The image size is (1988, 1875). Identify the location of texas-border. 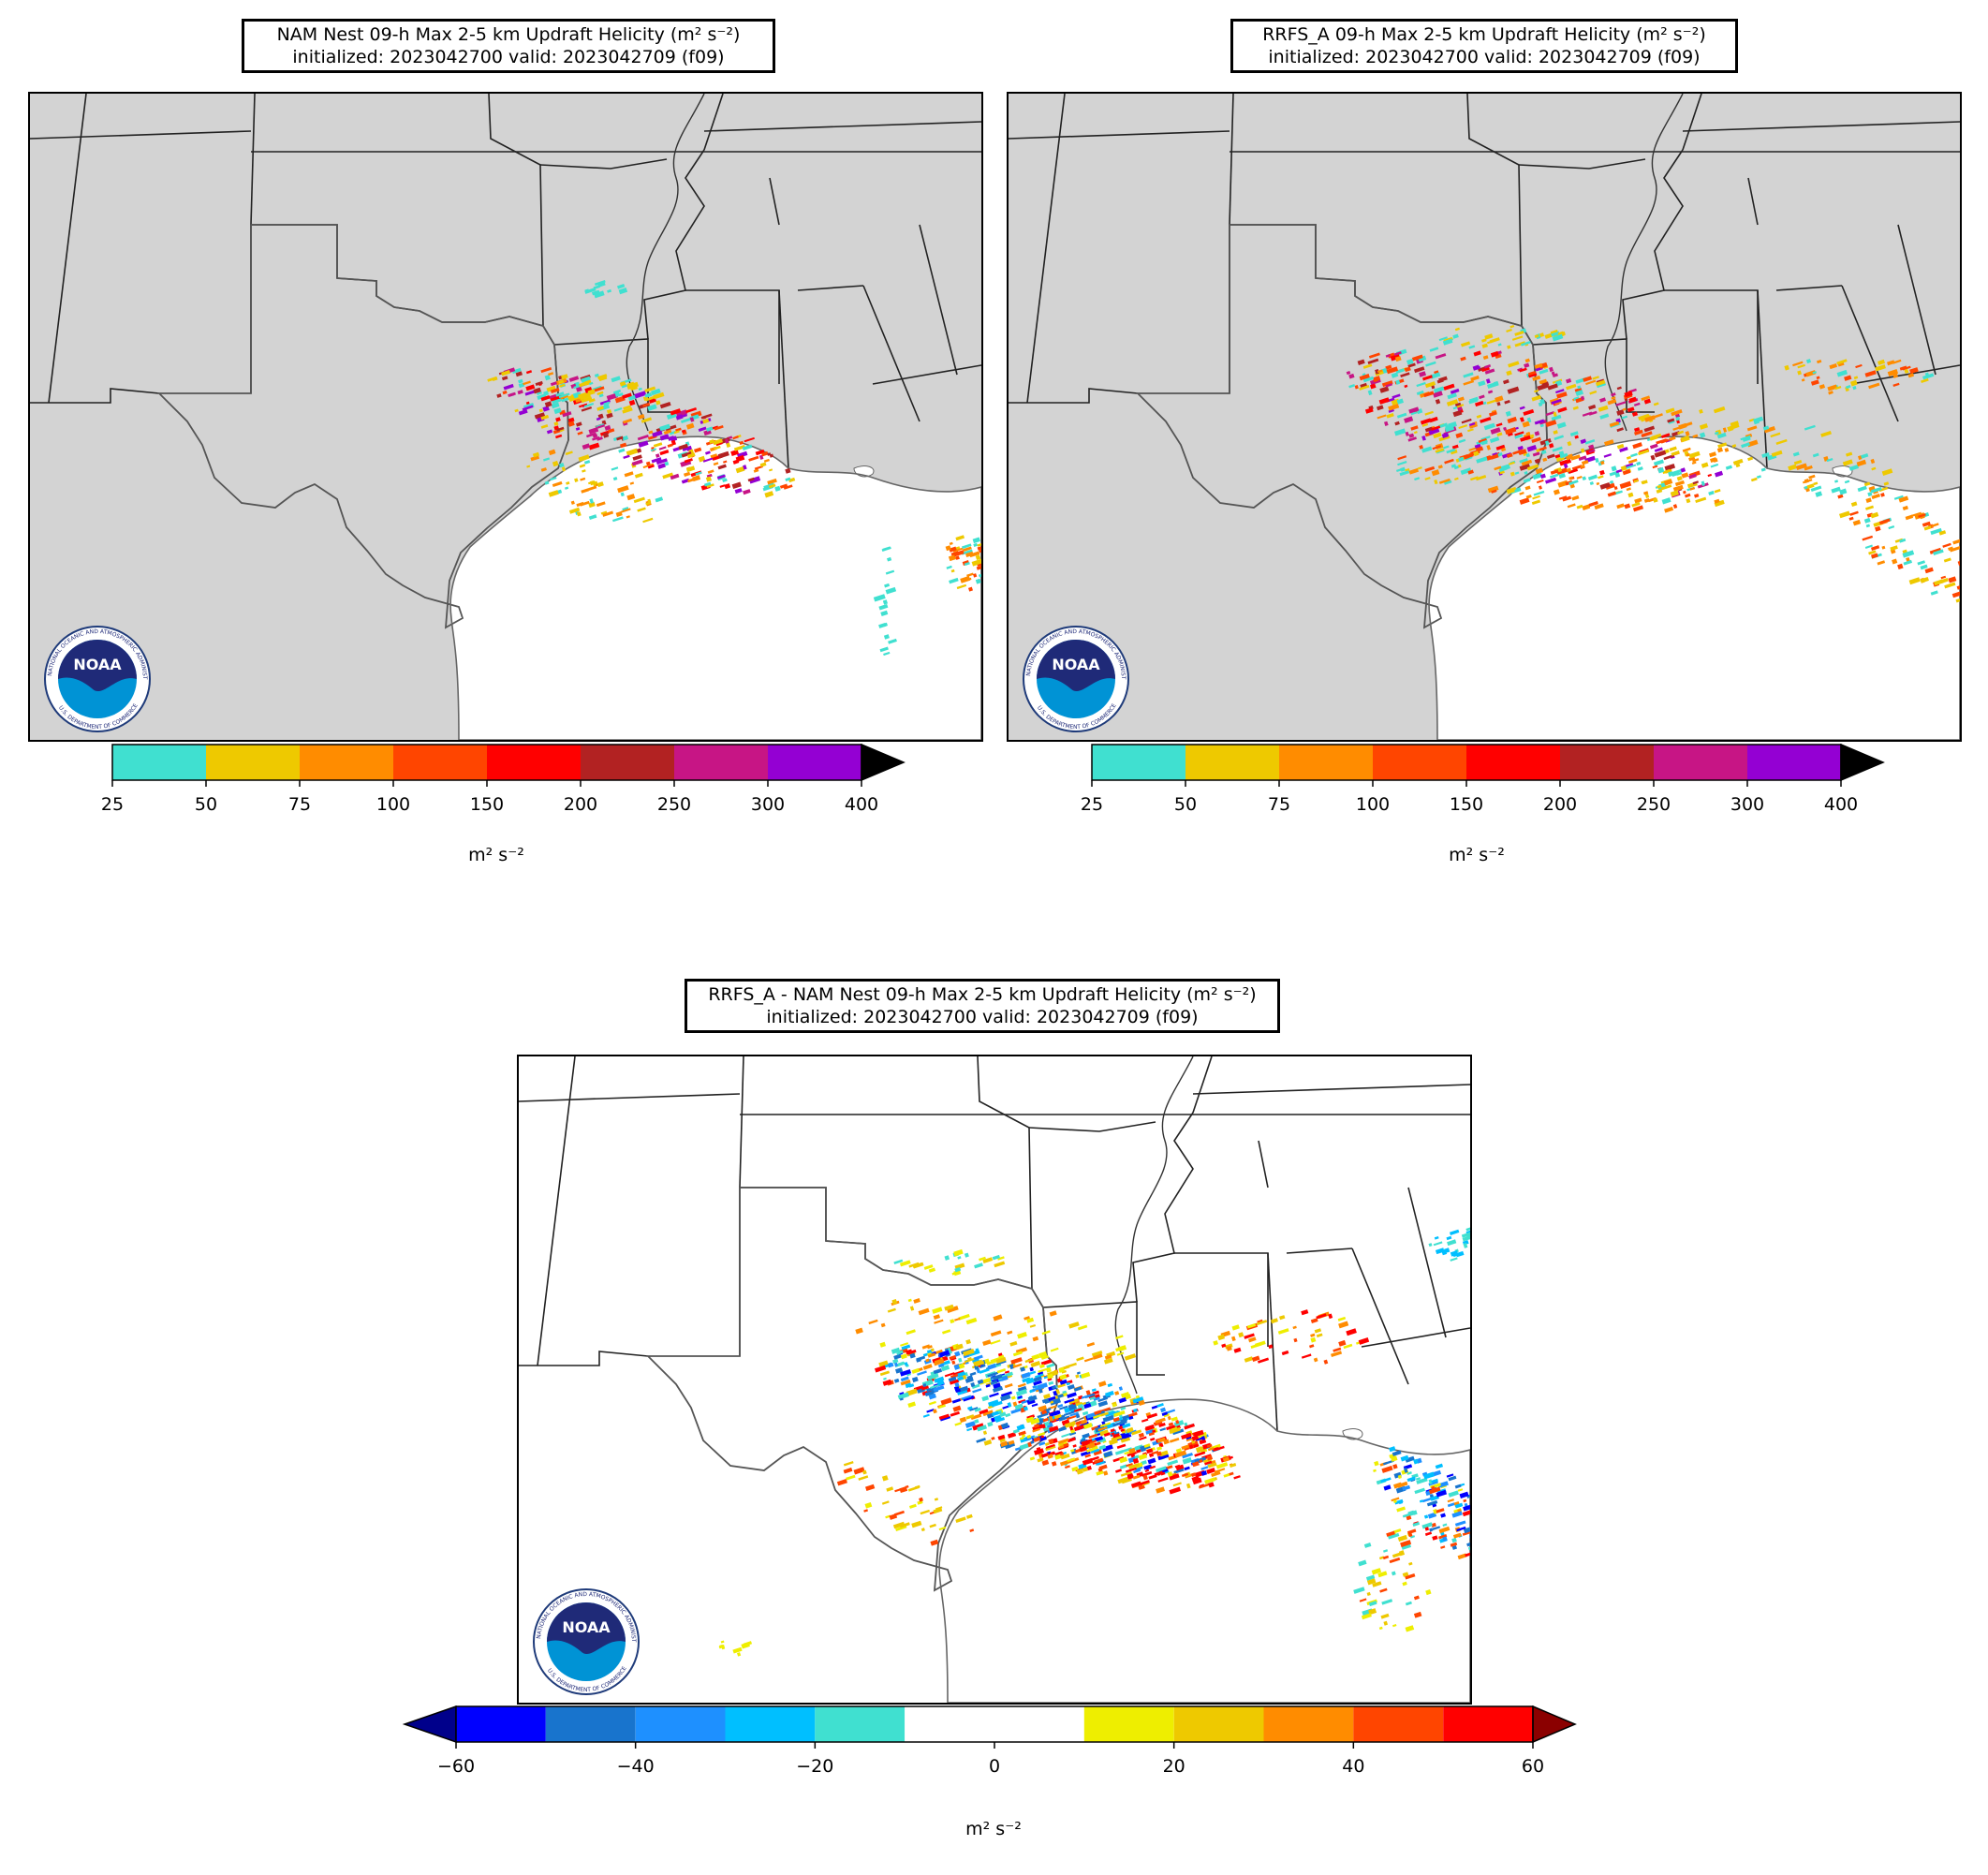
(363, 427).